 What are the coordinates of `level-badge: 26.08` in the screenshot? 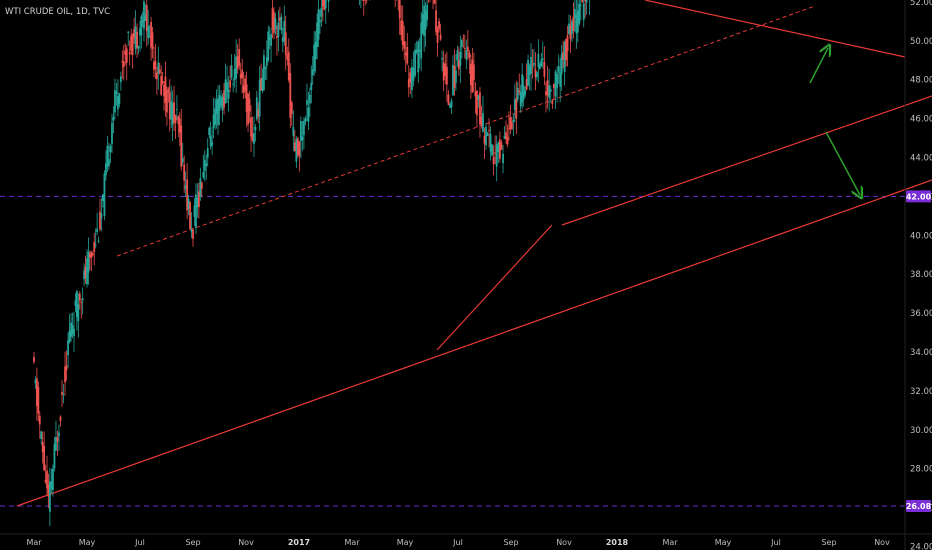 It's located at (919, 506).